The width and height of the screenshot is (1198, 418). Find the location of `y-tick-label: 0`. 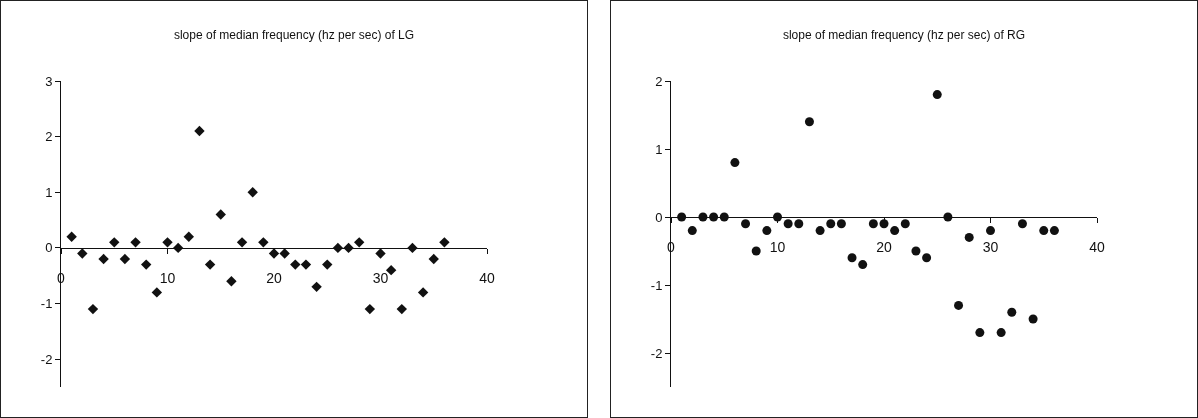

y-tick-label: 0 is located at coordinates (659, 217).